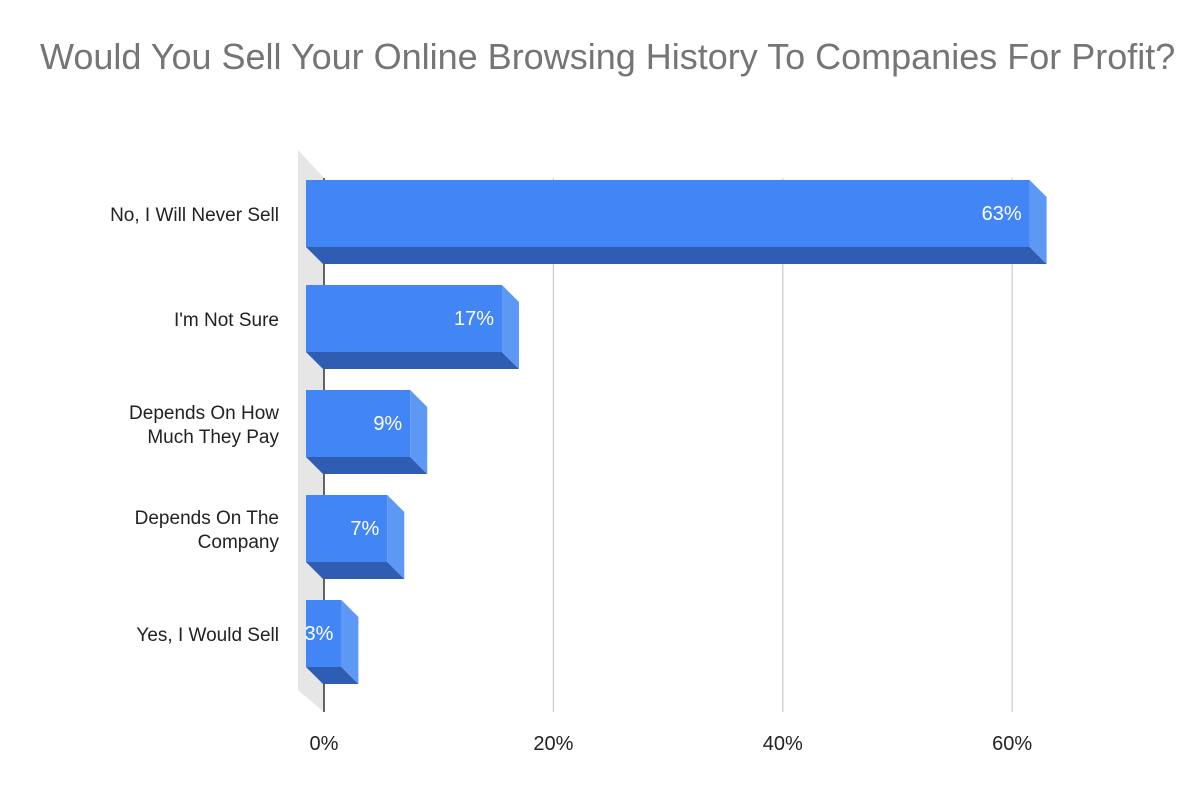 The width and height of the screenshot is (1200, 792). I want to click on data-label: 7%, so click(364, 529).